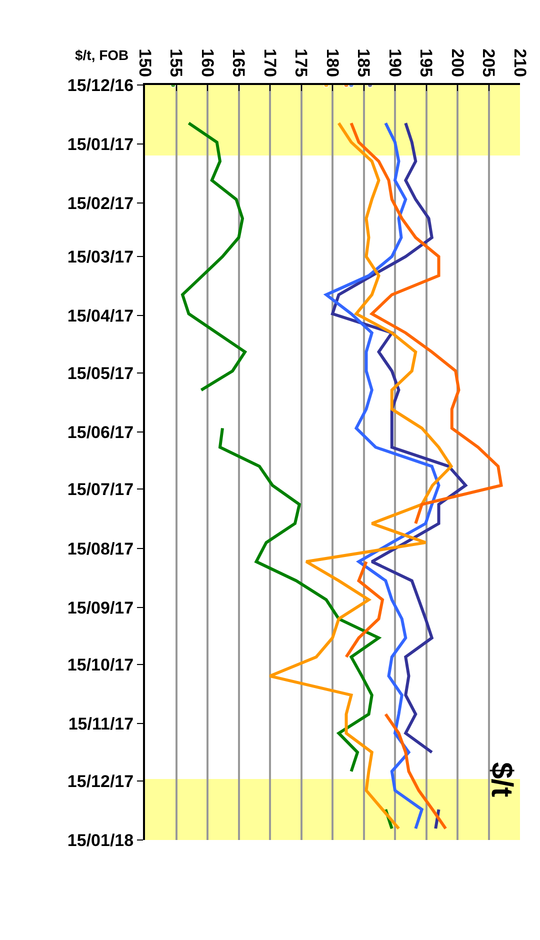 The height and width of the screenshot is (940, 540). I want to click on y-tick-label: 15/12/17, so click(100, 781).